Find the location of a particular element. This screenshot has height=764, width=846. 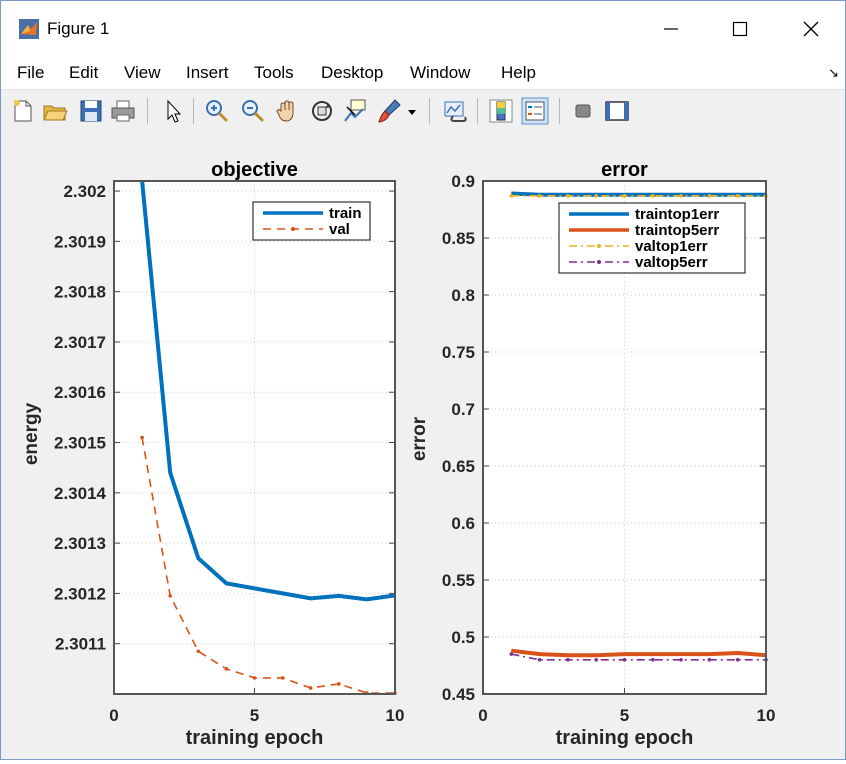

brush-icon is located at coordinates (389, 111).